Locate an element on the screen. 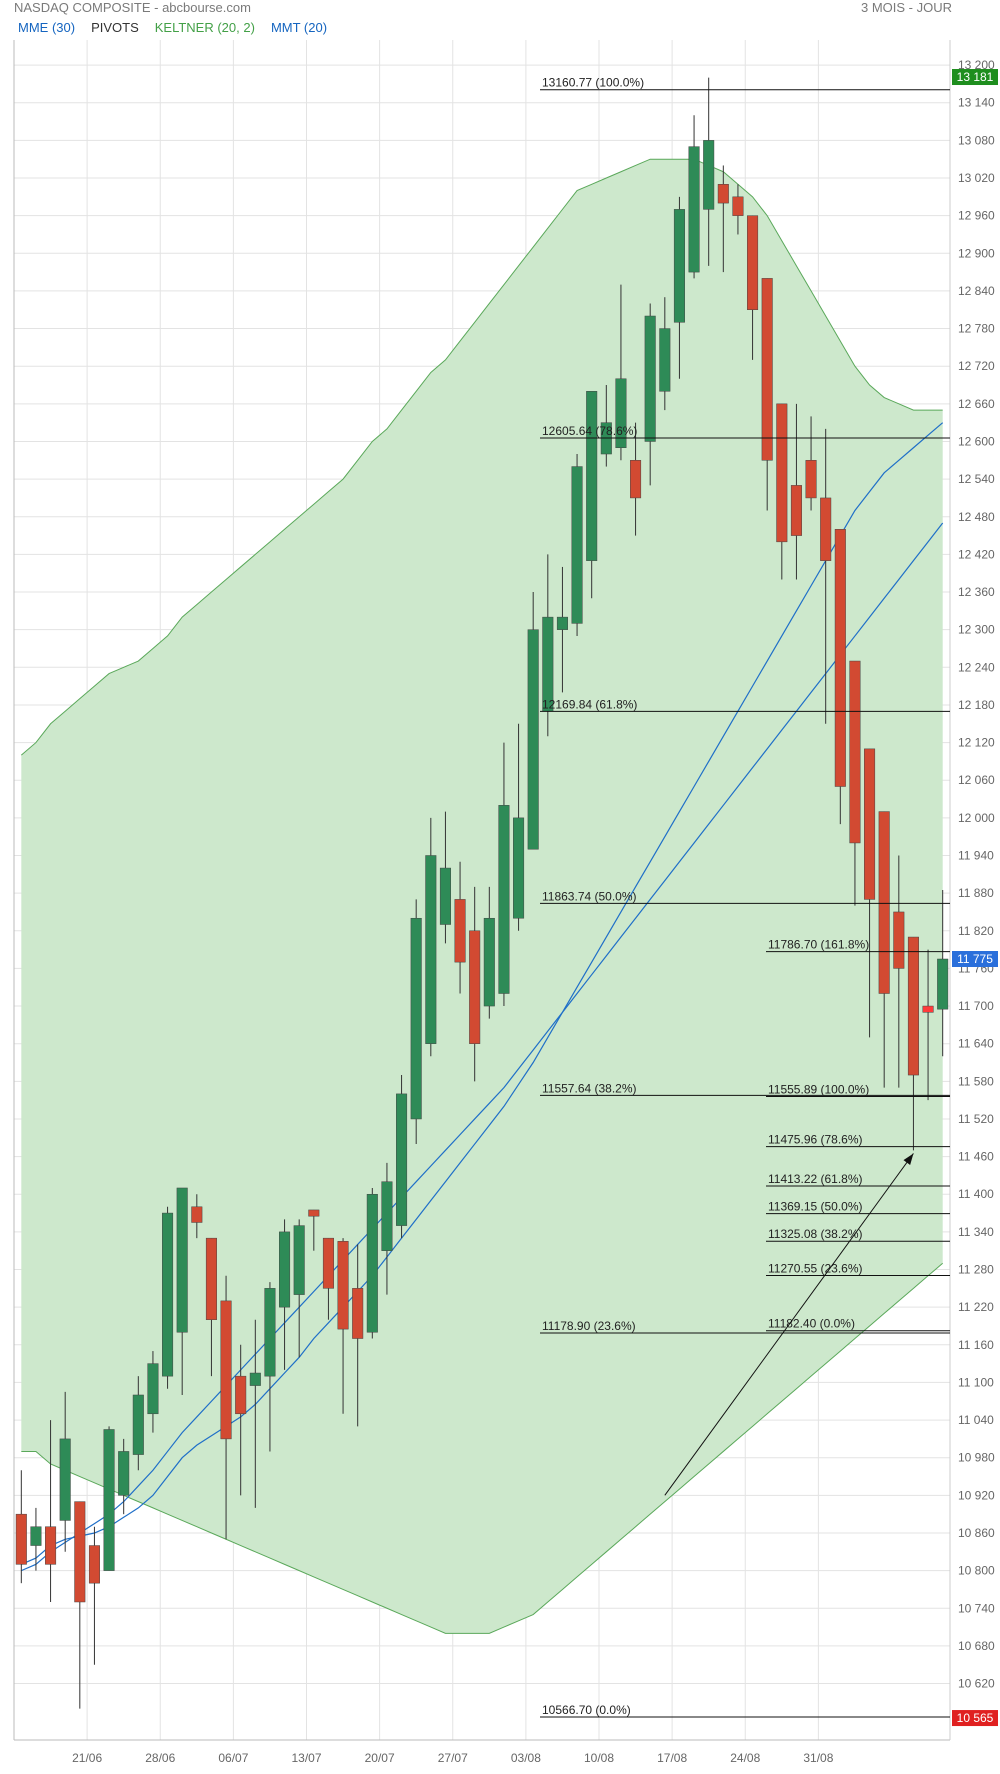 This screenshot has height=1774, width=1000. fibo-label: 11325.08 (38.2%) is located at coordinates (815, 1234).